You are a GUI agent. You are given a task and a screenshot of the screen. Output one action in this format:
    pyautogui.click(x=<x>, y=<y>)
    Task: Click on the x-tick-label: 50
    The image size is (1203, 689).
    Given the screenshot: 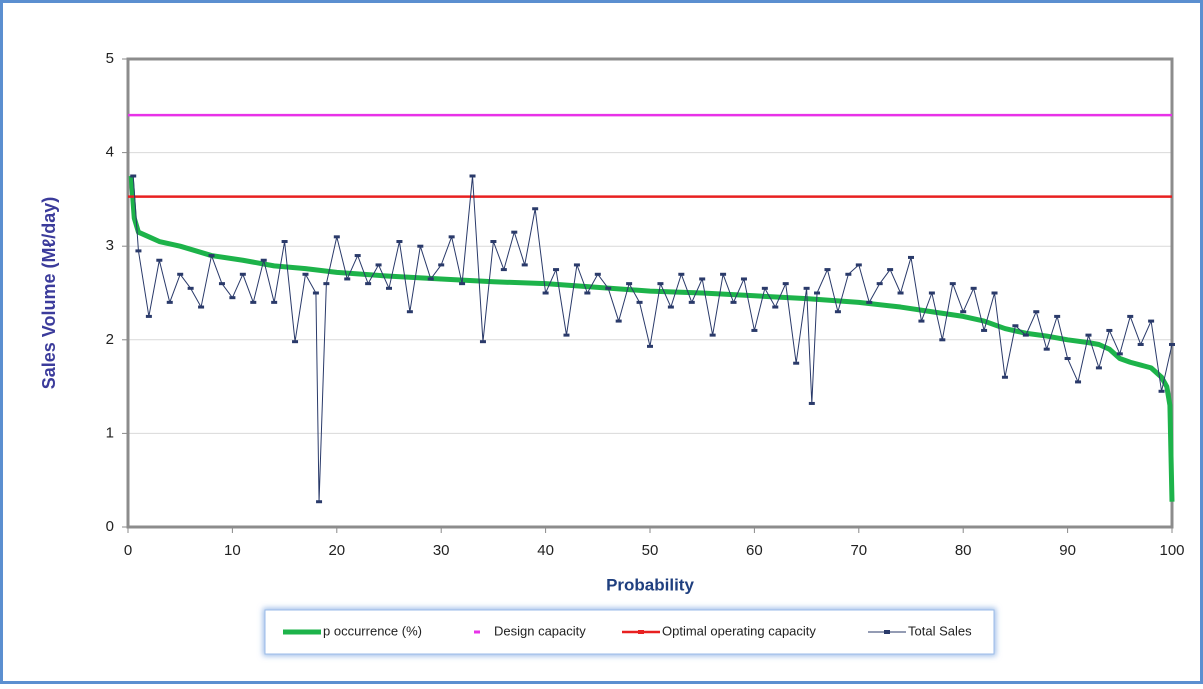 What is the action you would take?
    pyautogui.click(x=650, y=550)
    